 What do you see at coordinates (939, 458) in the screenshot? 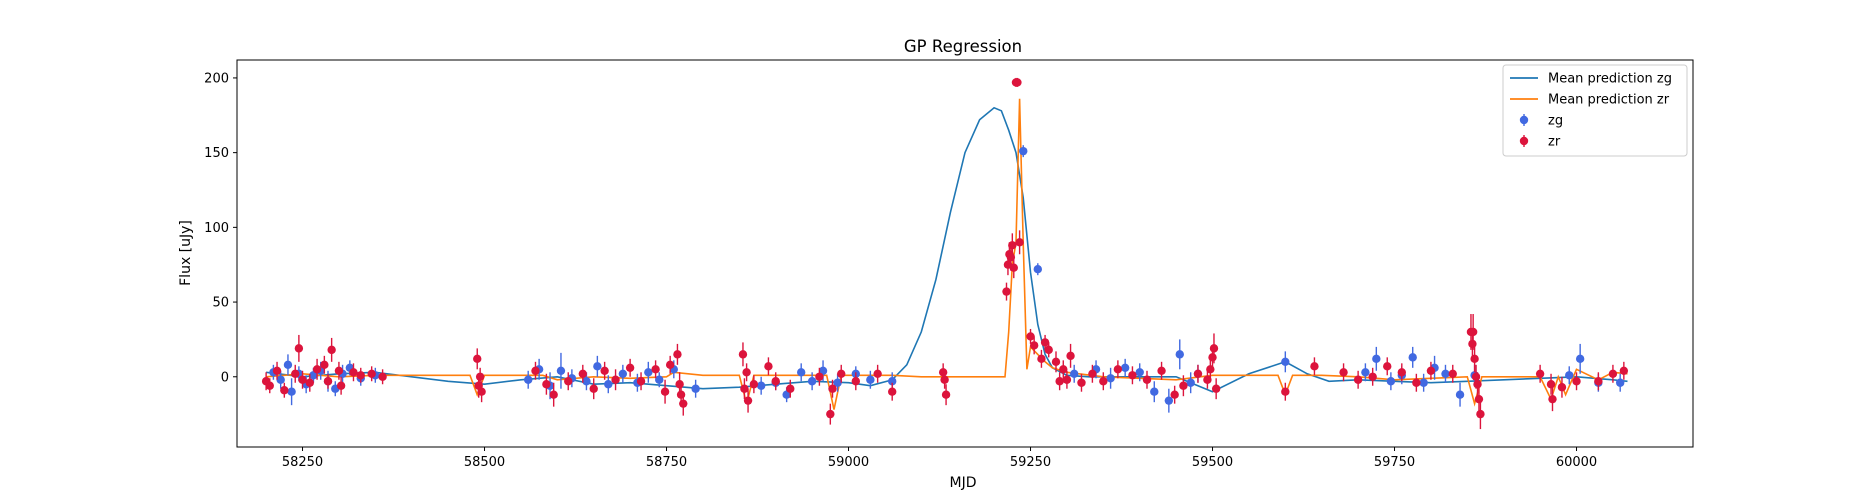
I see `x-axis-ticks: 58250 58500 58750 59000 59250 59500 59750 60000` at bounding box center [939, 458].